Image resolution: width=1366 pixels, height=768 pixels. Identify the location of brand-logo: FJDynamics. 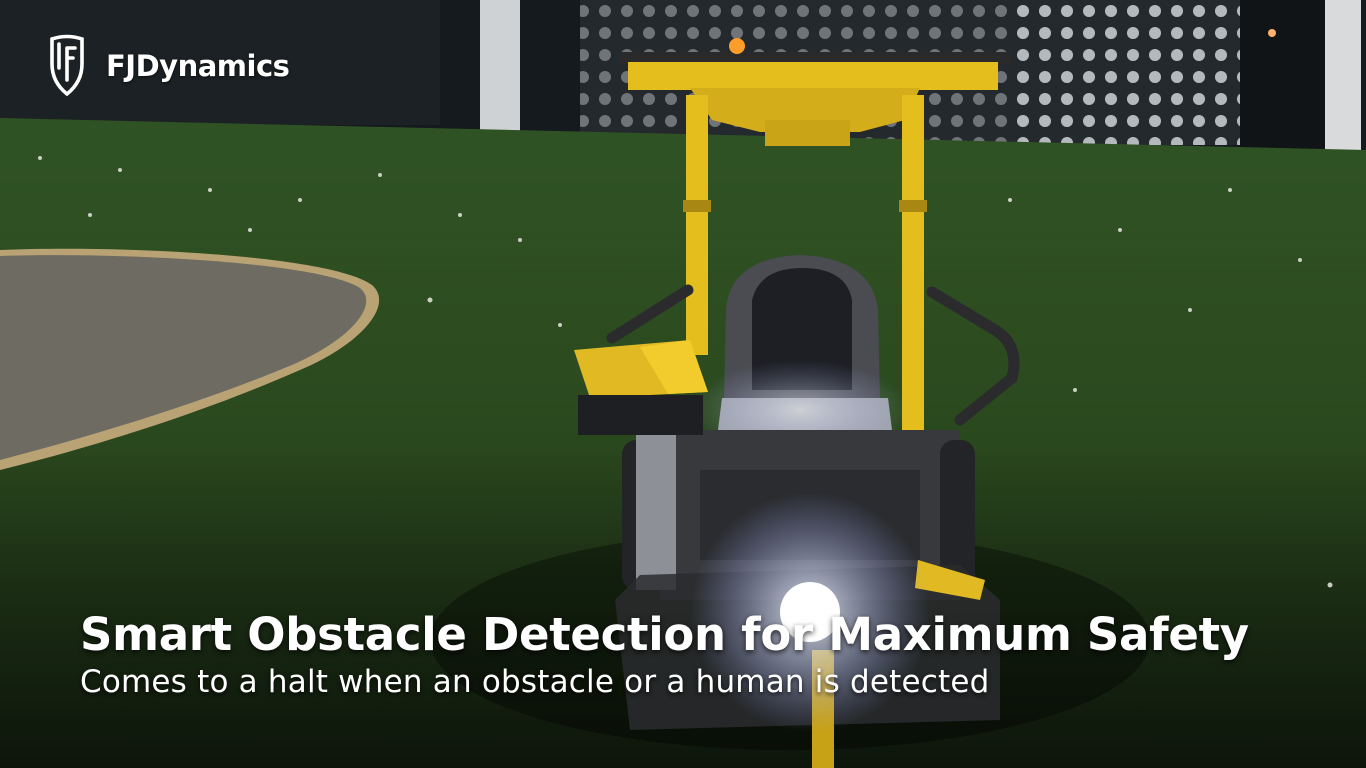
(169, 66).